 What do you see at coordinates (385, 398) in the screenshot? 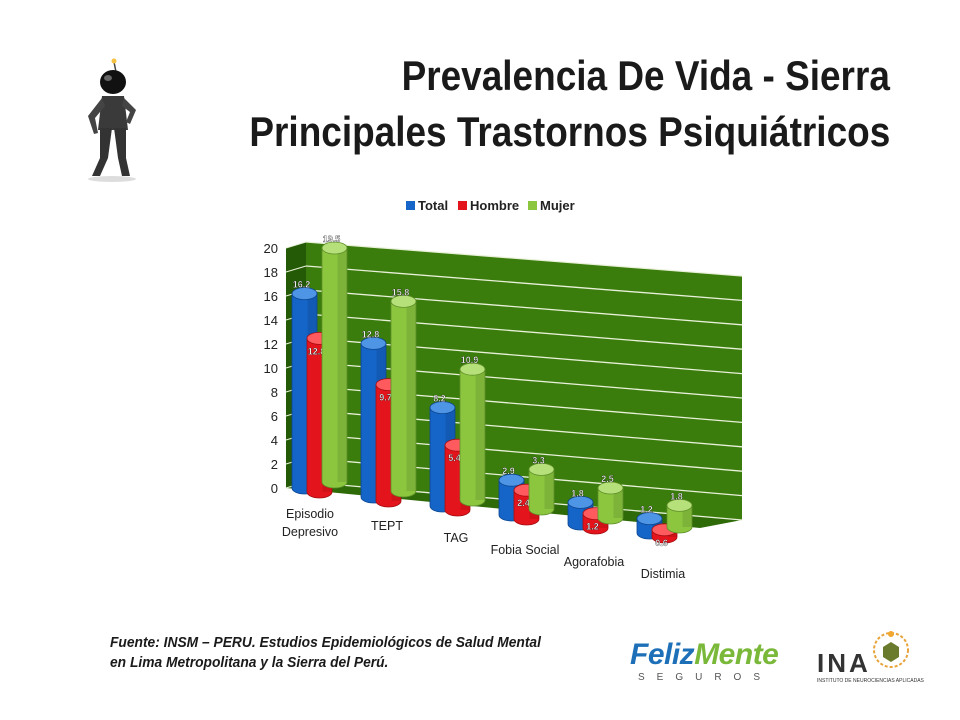
I see `data-label: 9.7` at bounding box center [385, 398].